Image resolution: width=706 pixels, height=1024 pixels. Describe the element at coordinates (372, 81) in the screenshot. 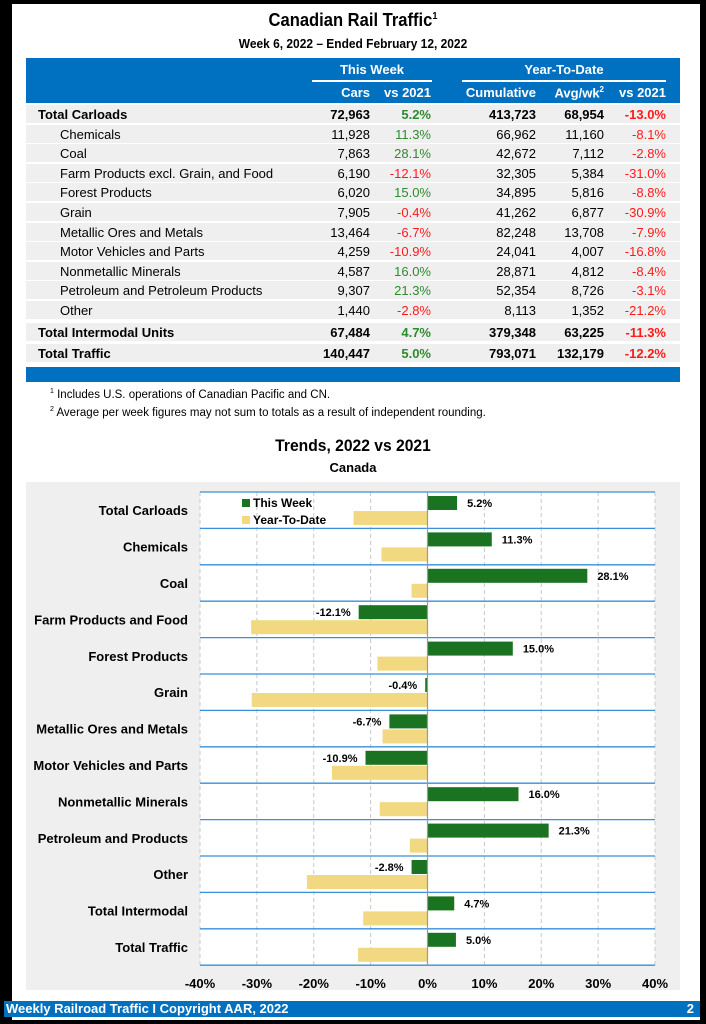

I see `group-underline` at that location.